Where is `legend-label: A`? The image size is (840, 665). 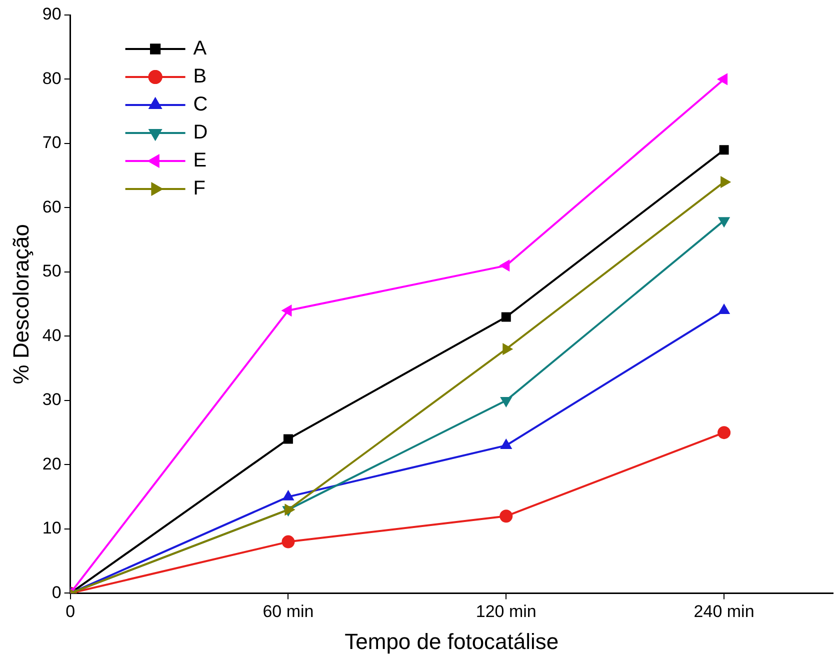 legend-label: A is located at coordinates (200, 49).